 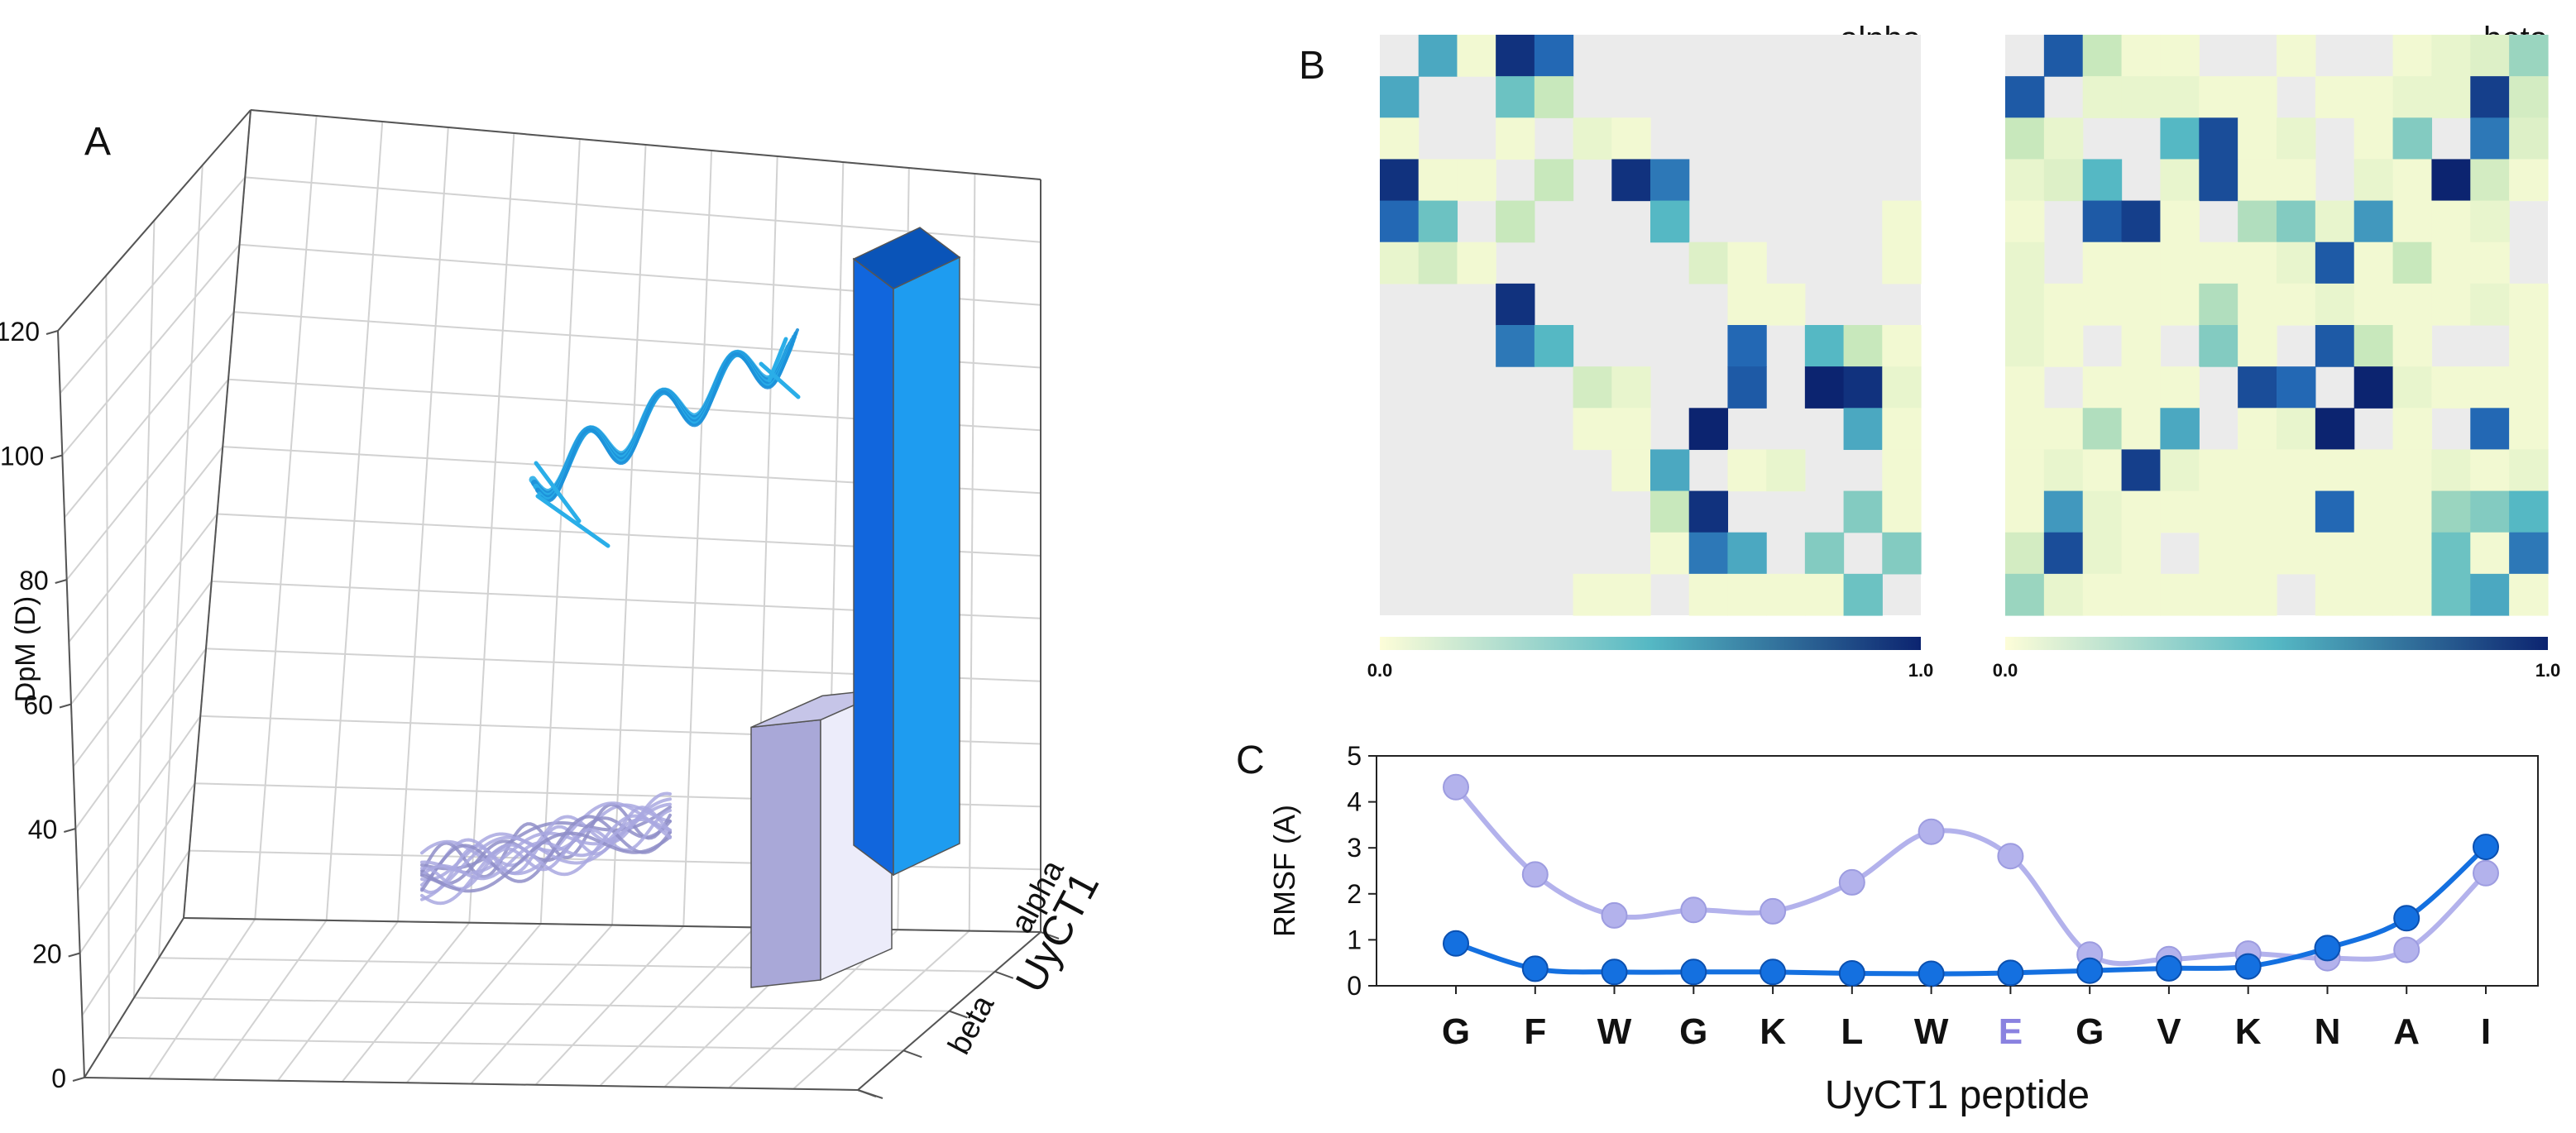 What do you see at coordinates (47, 954) in the screenshot?
I see `y-tick-label: 20` at bounding box center [47, 954].